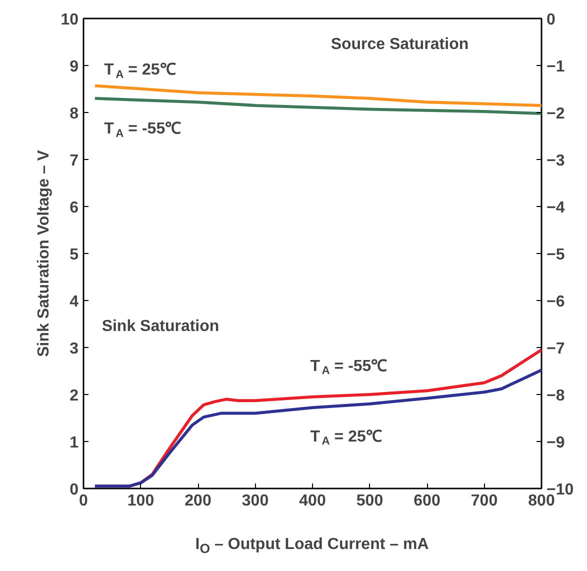 The height and width of the screenshot is (571, 587). Describe the element at coordinates (74, 208) in the screenshot. I see `y-tick-label: 6` at that location.